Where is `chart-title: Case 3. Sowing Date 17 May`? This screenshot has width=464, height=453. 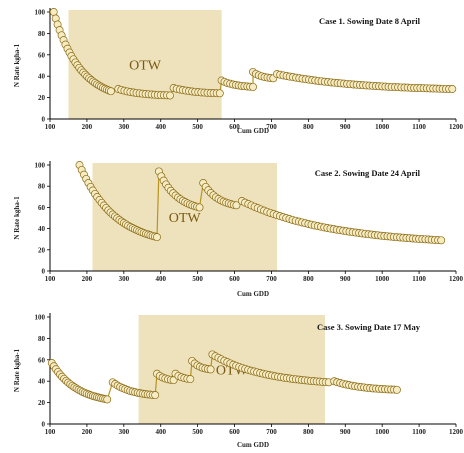 chart-title: Case 3. Sowing Date 17 May is located at coordinates (369, 327).